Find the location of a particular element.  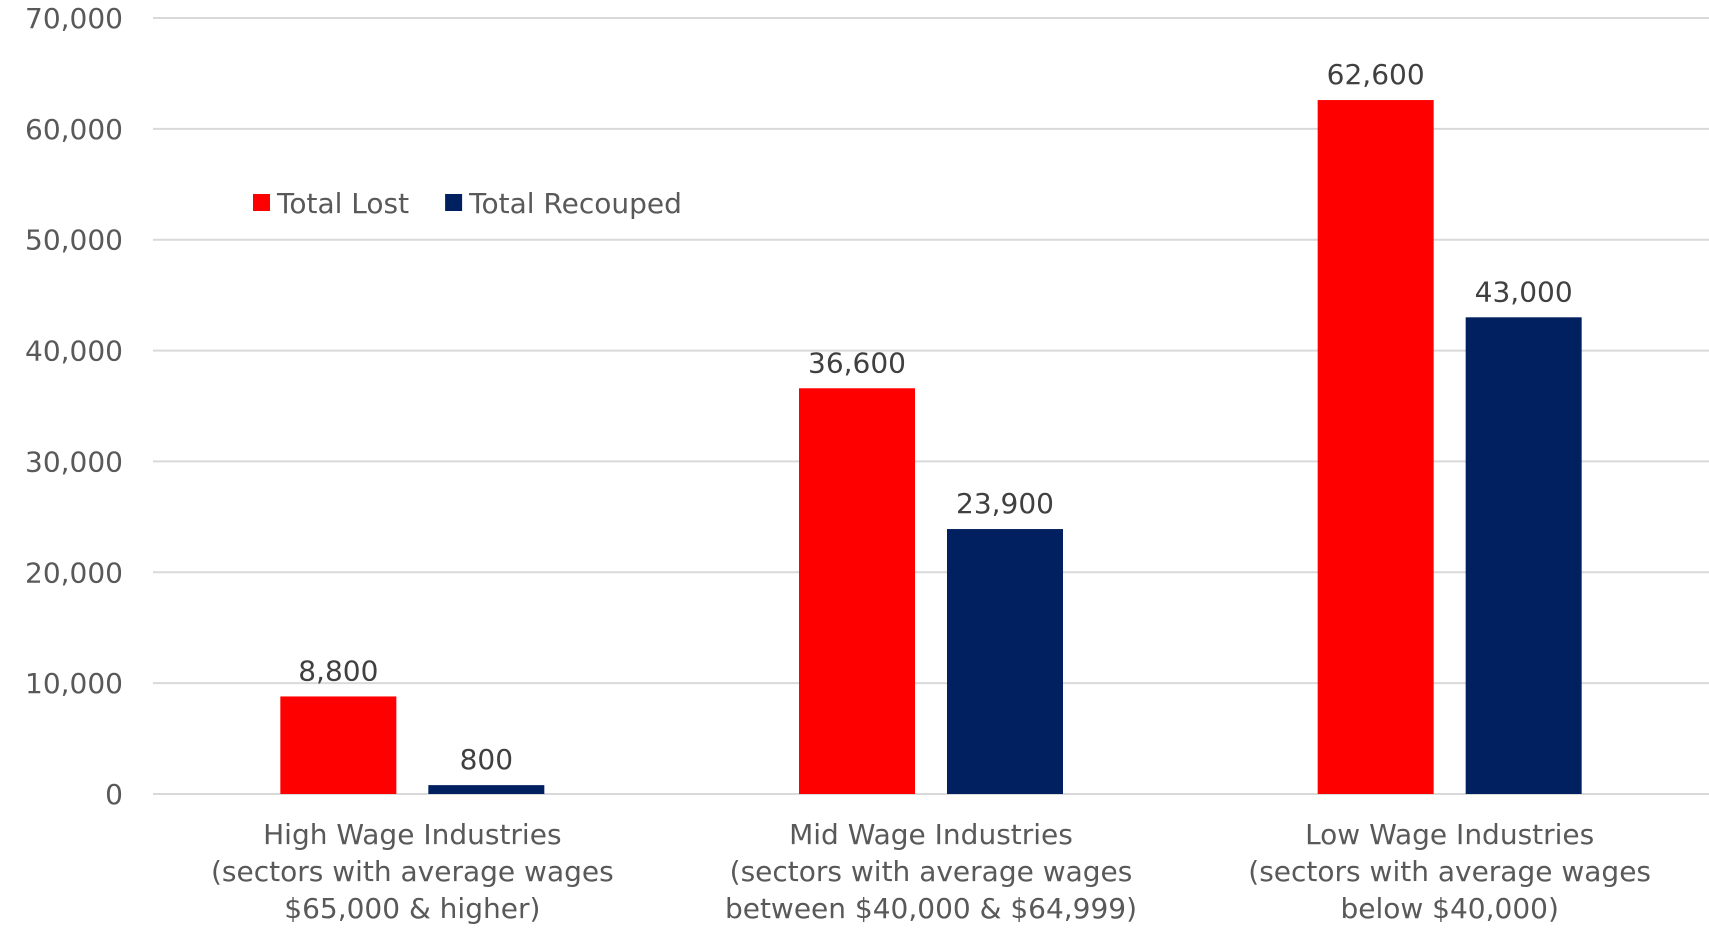

data-label-total-lost-0: 8,800 is located at coordinates (338, 670).